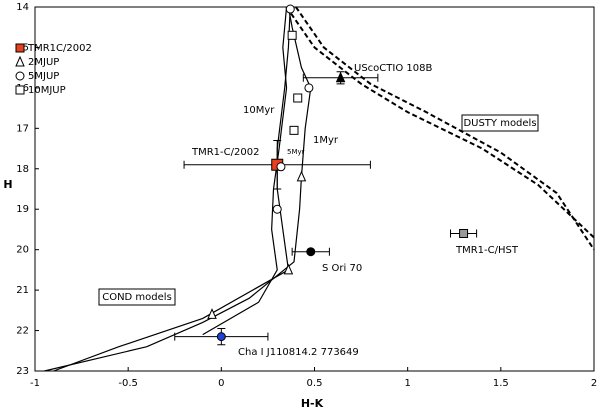 The image size is (600, 413). Describe the element at coordinates (407, 383) in the screenshot. I see `x-tick-label: 1` at that location.